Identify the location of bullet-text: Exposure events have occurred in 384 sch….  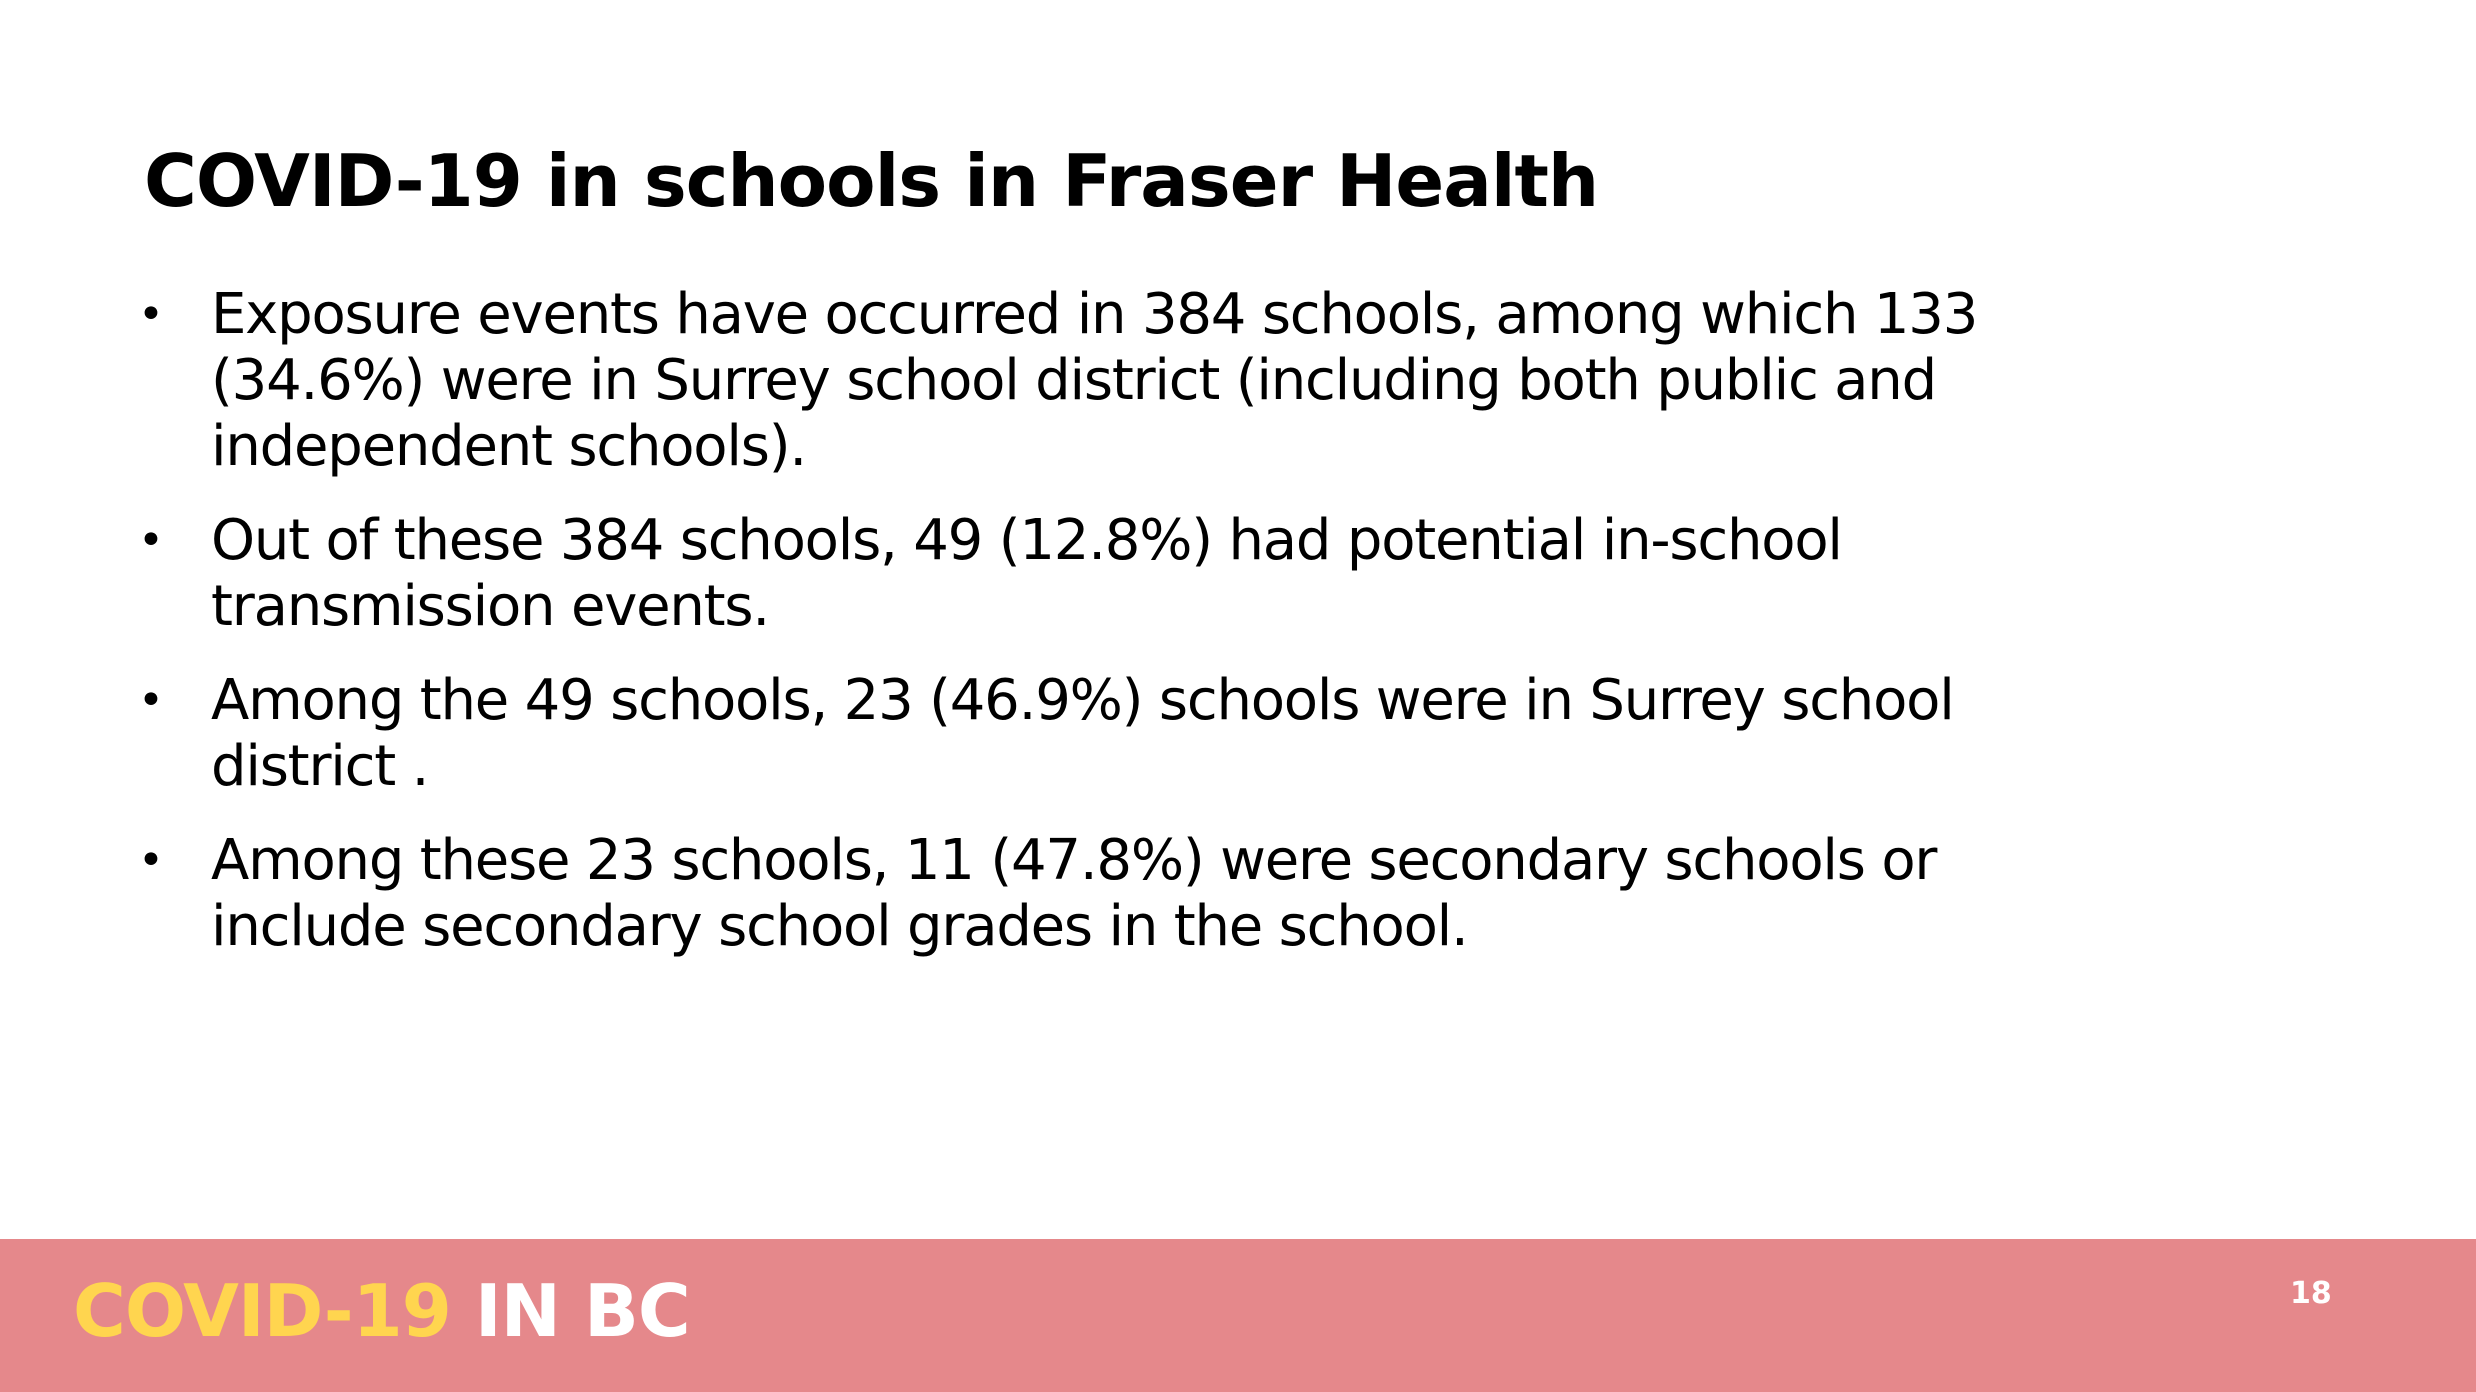
(1094, 380).